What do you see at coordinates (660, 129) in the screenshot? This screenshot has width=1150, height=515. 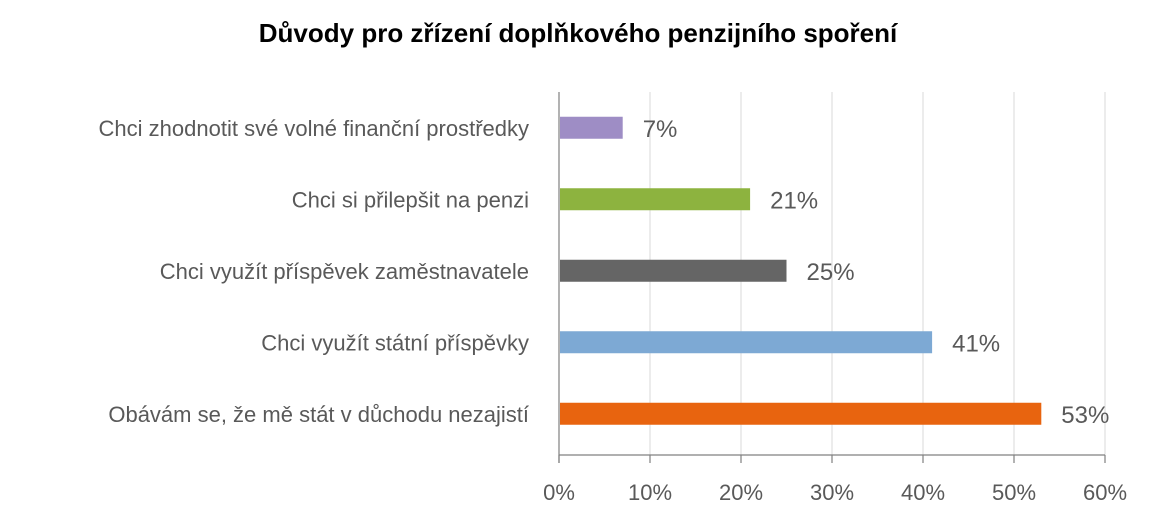 I see `data-label: 7%` at bounding box center [660, 129].